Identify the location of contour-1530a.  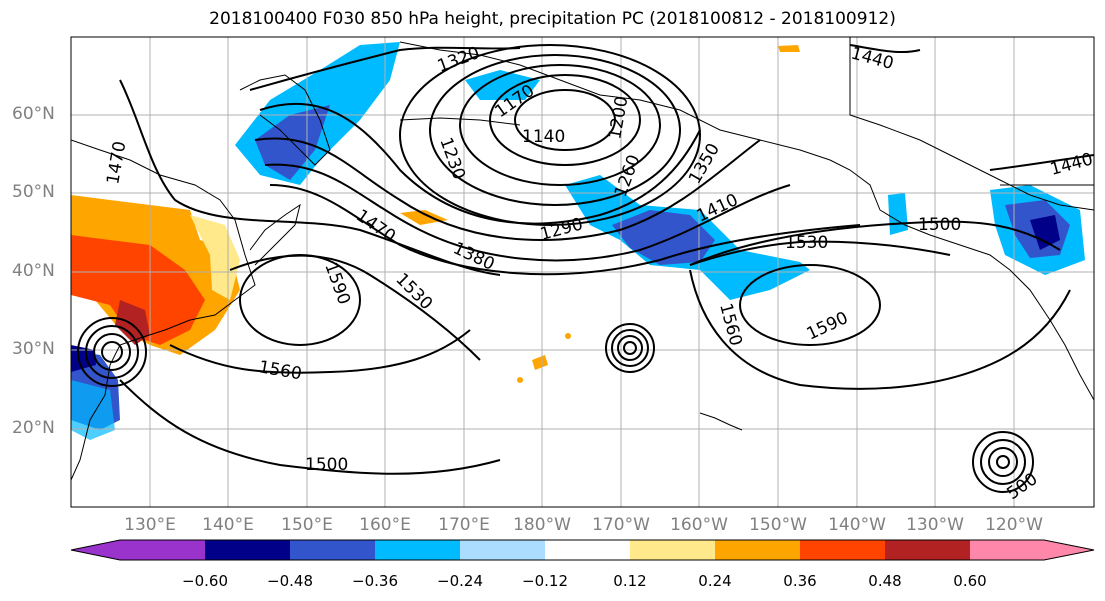
(355, 307).